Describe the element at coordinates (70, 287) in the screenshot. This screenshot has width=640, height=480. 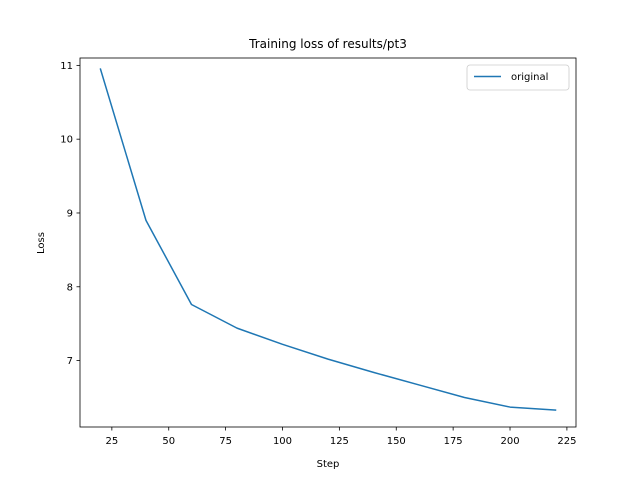
I see `y-tick-label: 8` at that location.